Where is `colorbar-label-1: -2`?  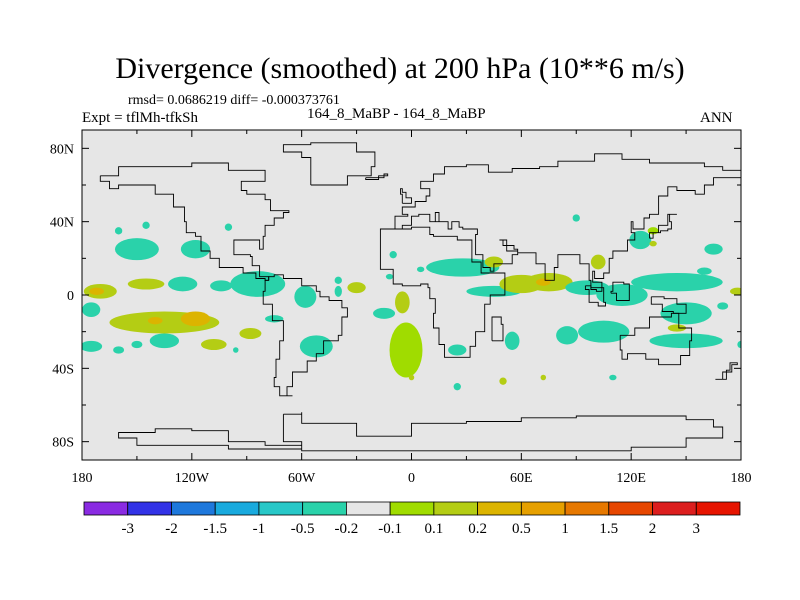 colorbar-label-1: -2 is located at coordinates (171, 529).